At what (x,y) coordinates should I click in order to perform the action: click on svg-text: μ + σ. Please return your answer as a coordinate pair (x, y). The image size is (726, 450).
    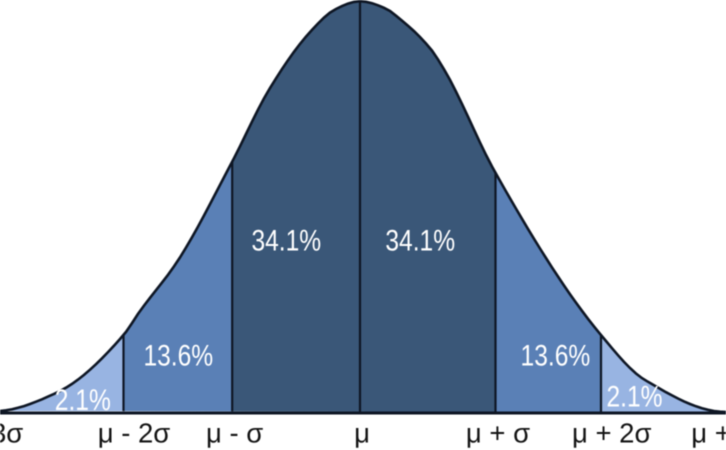
    Looking at the image, I should click on (498, 433).